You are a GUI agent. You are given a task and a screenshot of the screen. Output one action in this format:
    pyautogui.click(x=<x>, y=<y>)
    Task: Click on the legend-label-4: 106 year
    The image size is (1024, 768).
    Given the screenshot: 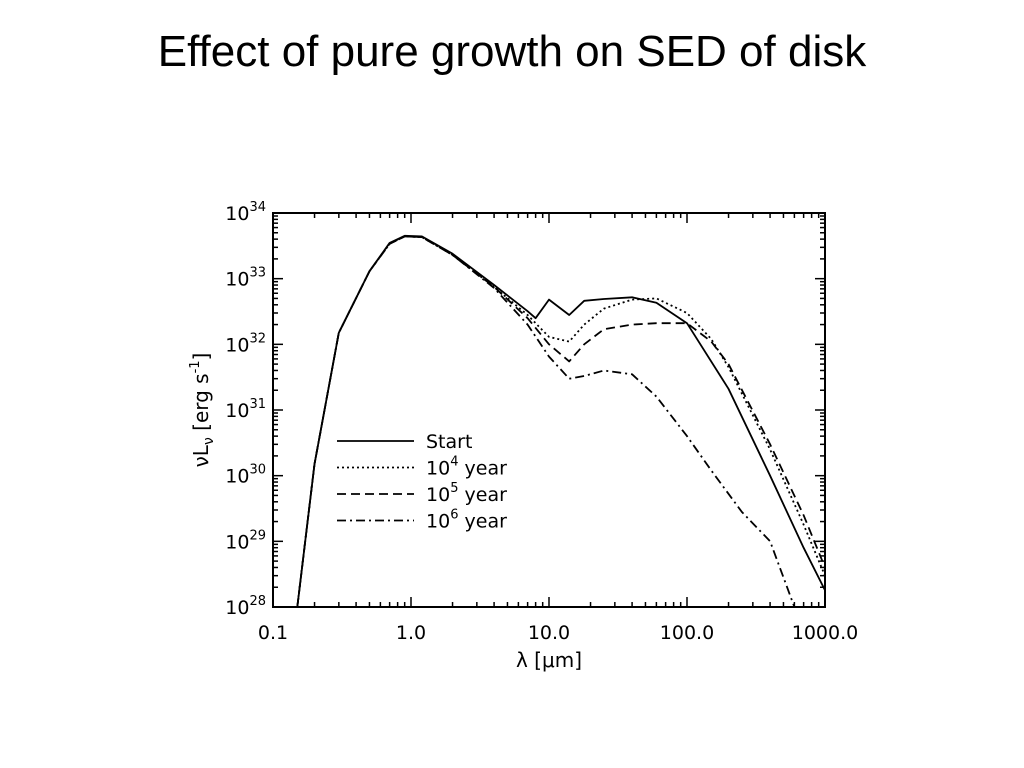 What is the action you would take?
    pyautogui.click(x=466, y=520)
    